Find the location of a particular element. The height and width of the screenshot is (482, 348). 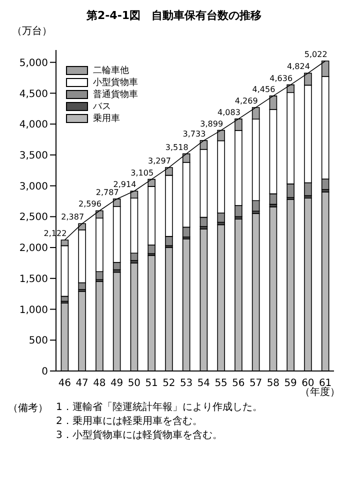

x-tick-label: 47 is located at coordinates (82, 384).